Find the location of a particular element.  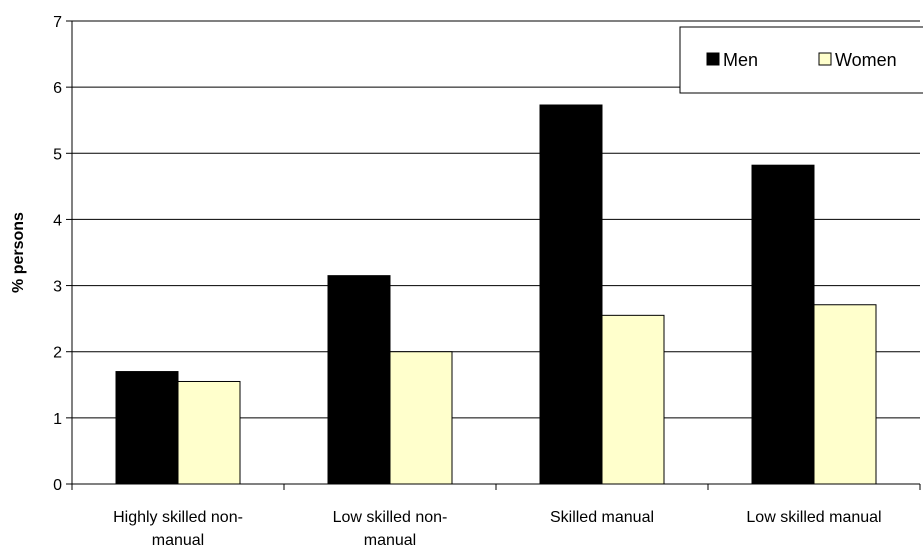

legend: Men Women is located at coordinates (801, 60).